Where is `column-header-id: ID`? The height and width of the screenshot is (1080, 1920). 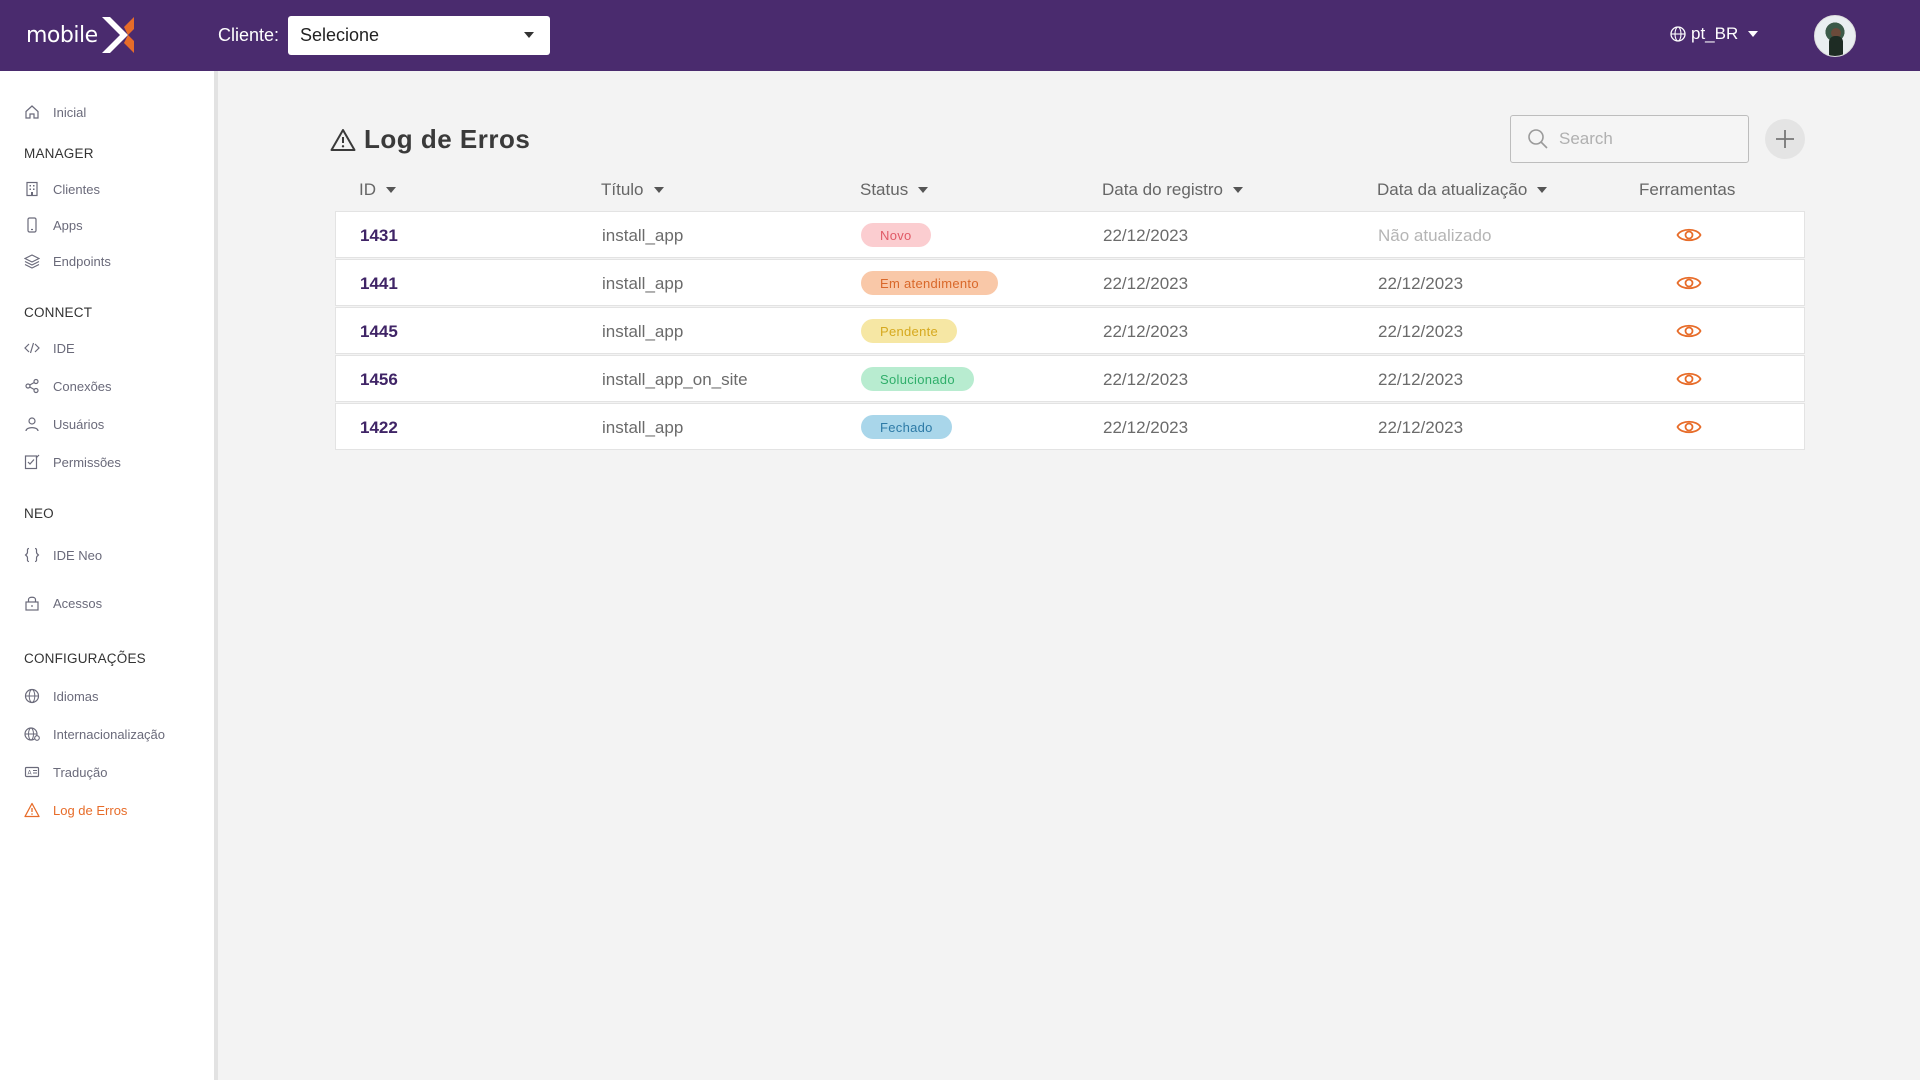
column-header-id: ID is located at coordinates (377, 190).